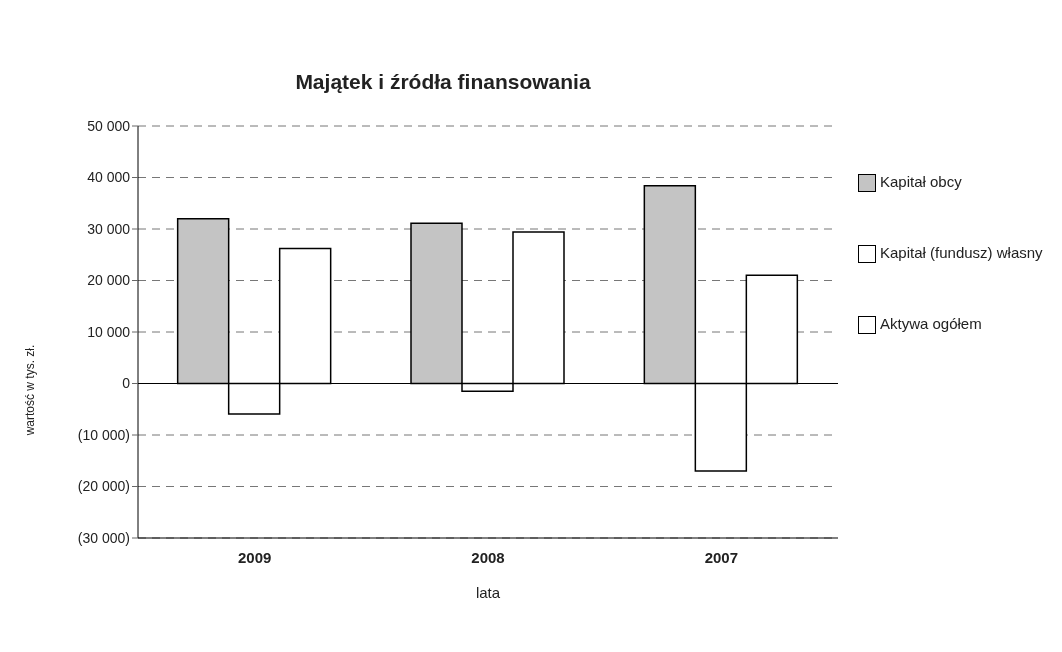  Describe the element at coordinates (721, 557) in the screenshot. I see `x-tick-label: 2007` at that location.